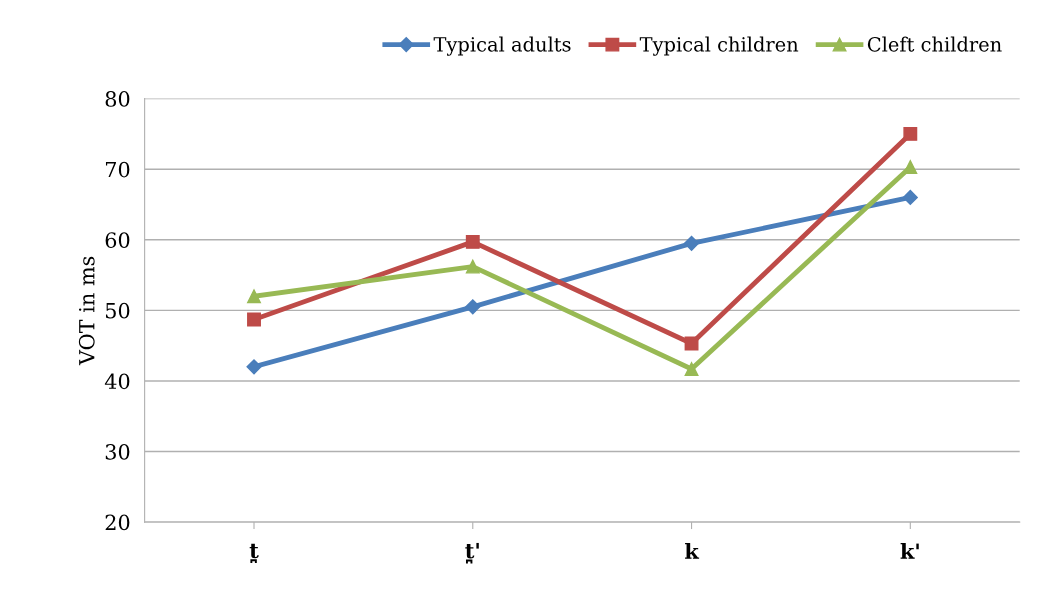 The width and height of the screenshot is (1048, 605). What do you see at coordinates (117, 169) in the screenshot?
I see `y-tick-label: 70` at bounding box center [117, 169].